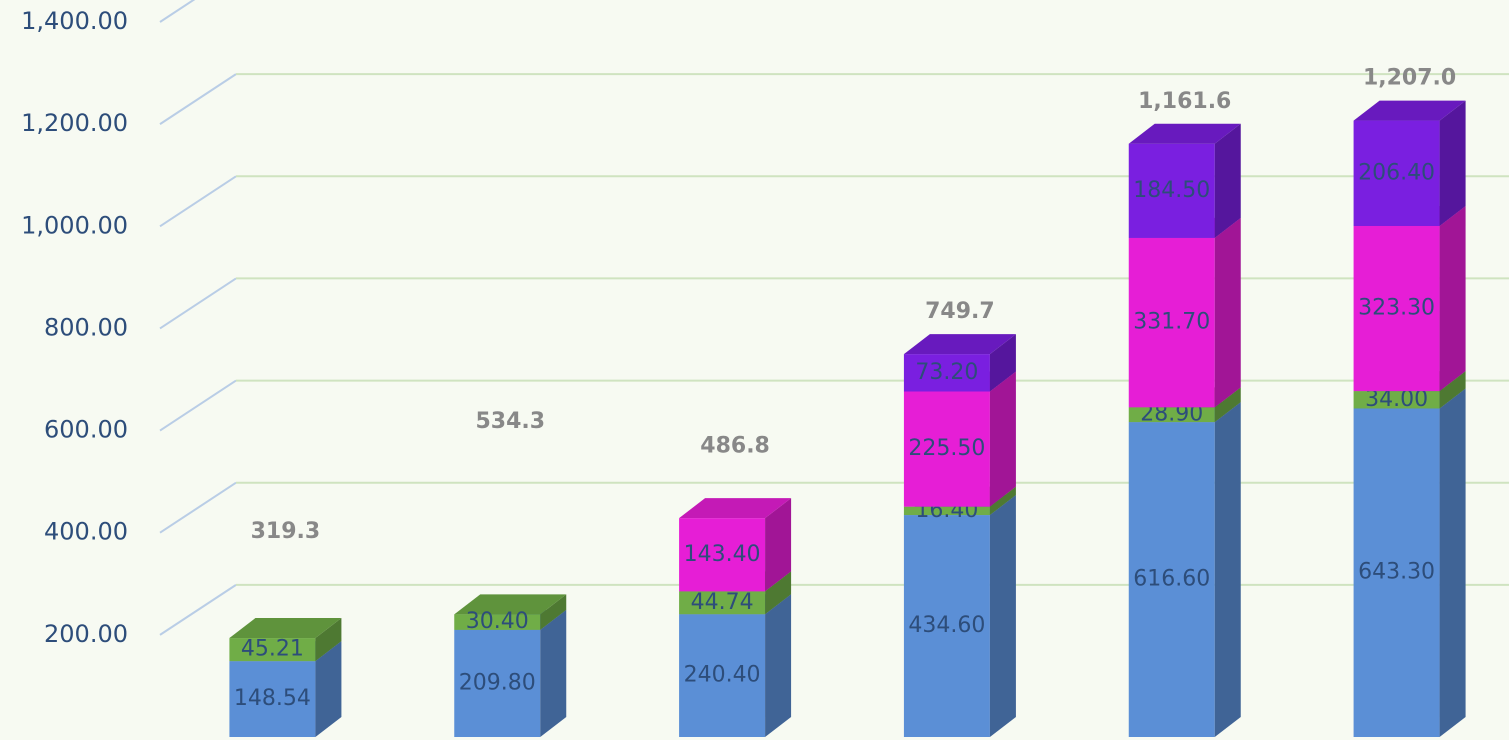  Describe the element at coordinates (1184, 101) in the screenshot. I see `total-label: 1,161.6` at that location.